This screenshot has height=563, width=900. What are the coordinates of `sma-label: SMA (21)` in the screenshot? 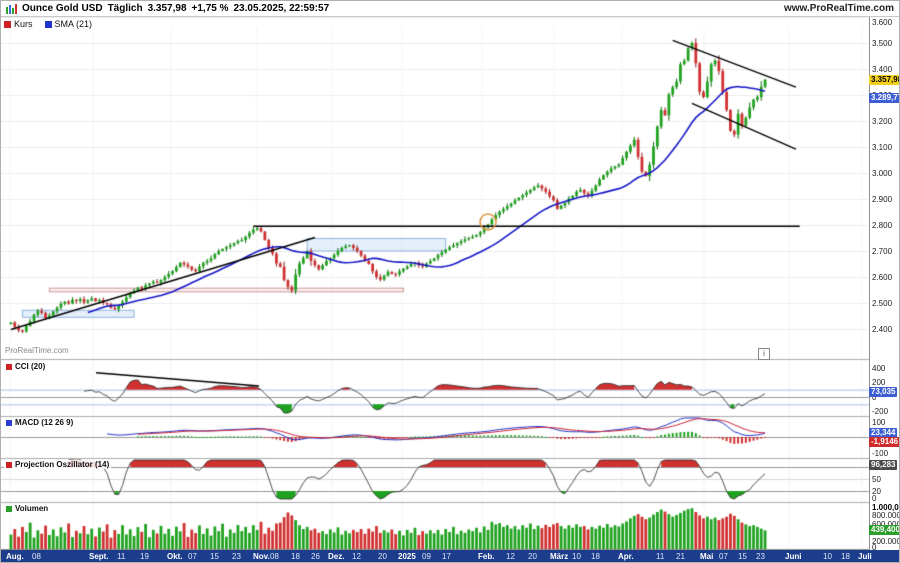 It's located at (73, 24).